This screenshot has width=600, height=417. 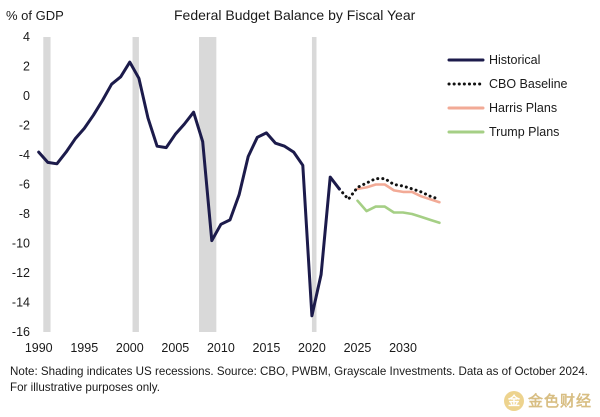 I want to click on series-line-cbo-baseline, so click(x=389, y=189).